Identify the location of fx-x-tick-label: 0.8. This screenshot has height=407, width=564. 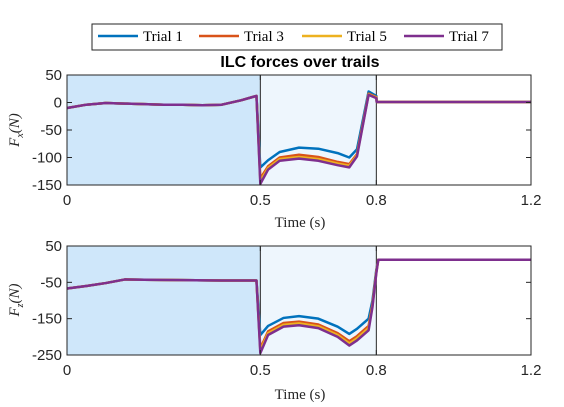
(376, 200).